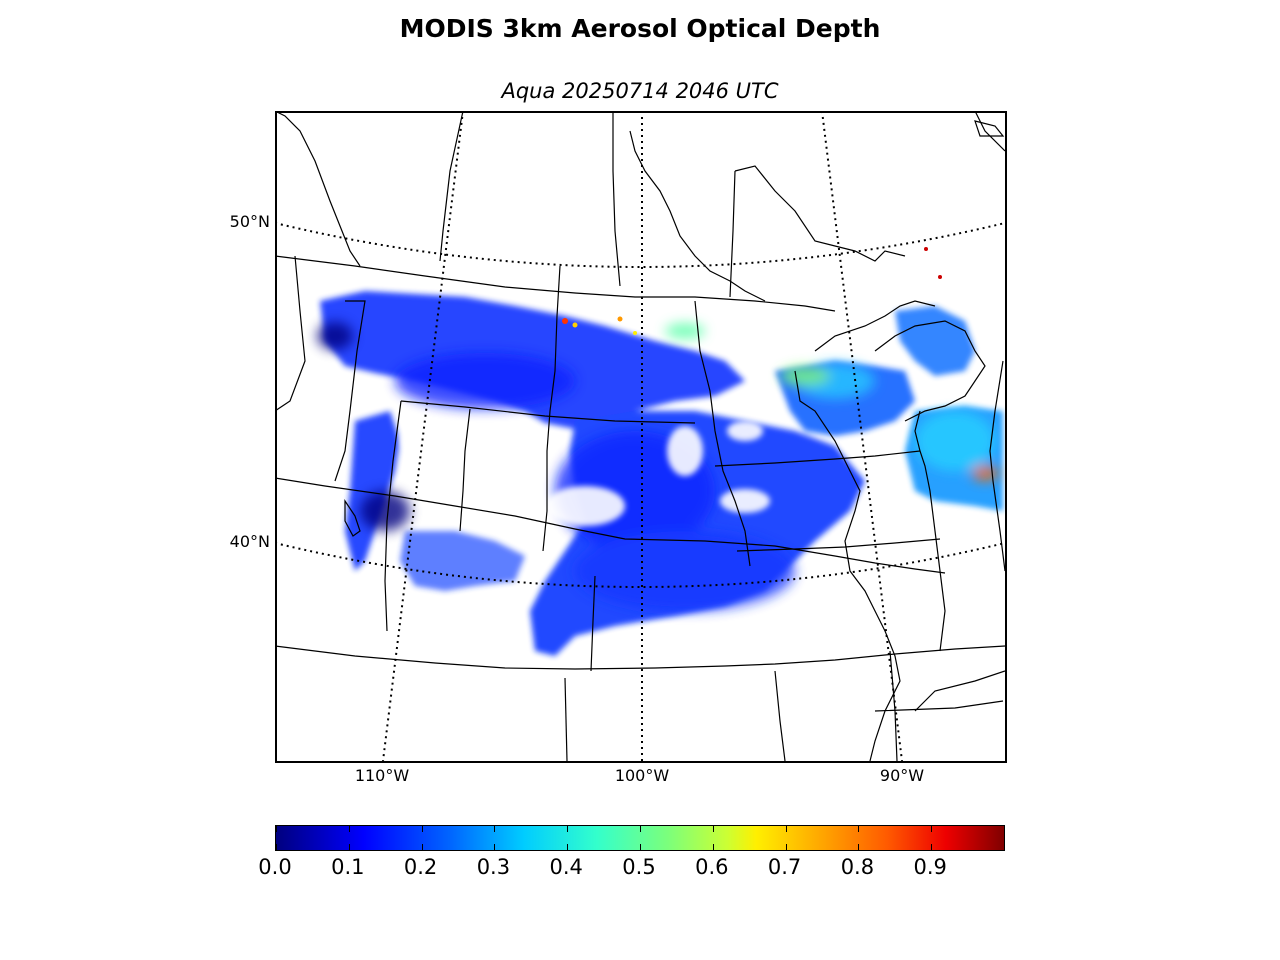  What do you see at coordinates (420, 867) in the screenshot?
I see `colorbar-tick-label: 0.2` at bounding box center [420, 867].